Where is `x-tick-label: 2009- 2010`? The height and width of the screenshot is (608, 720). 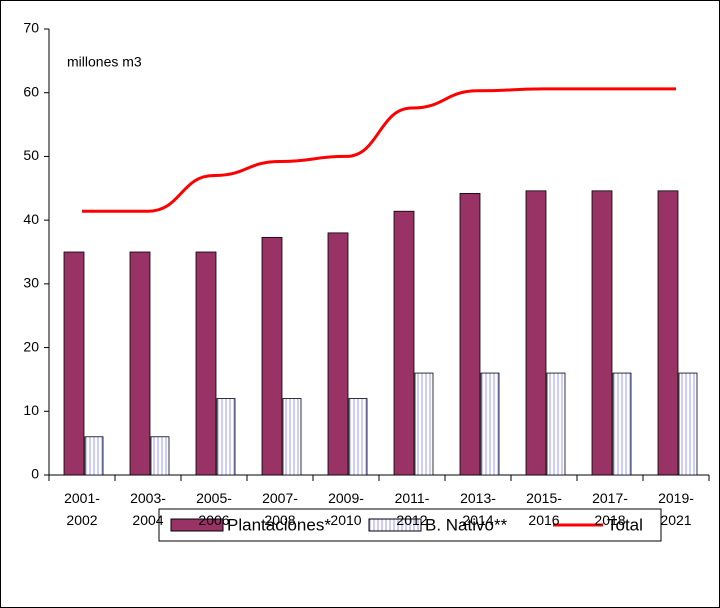 x-tick-label: 2009- 2010 is located at coordinates (346, 509).